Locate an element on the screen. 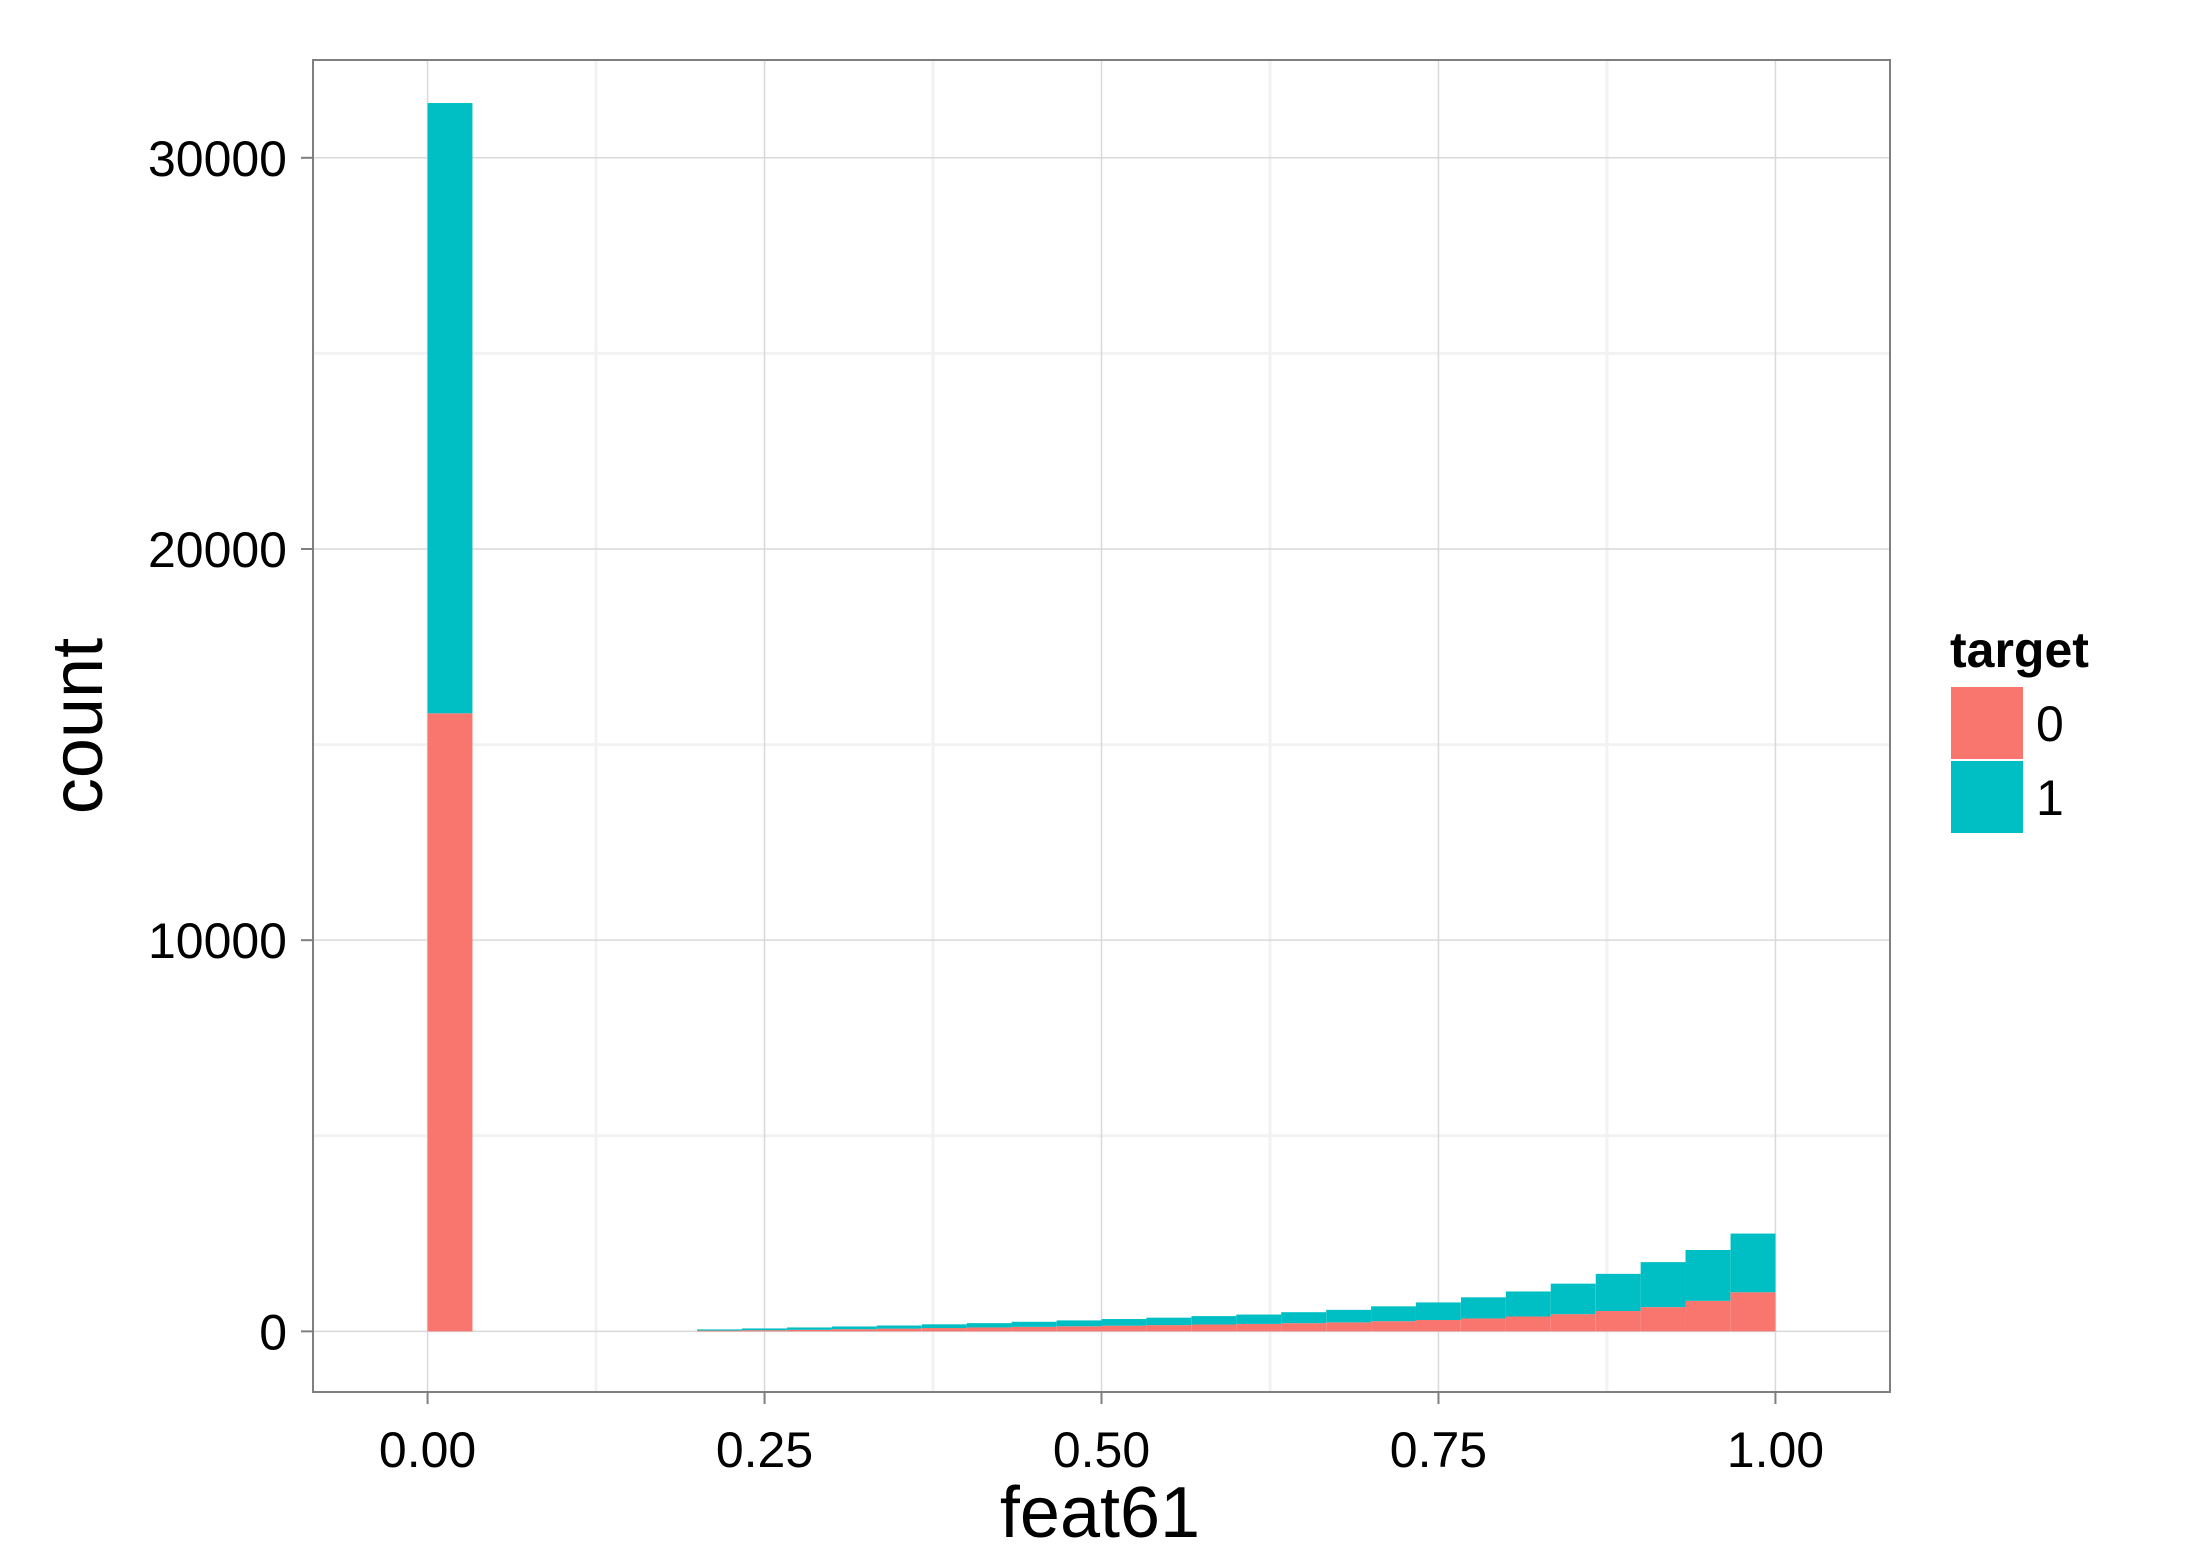  y-tick-label: 0 is located at coordinates (273, 1332).